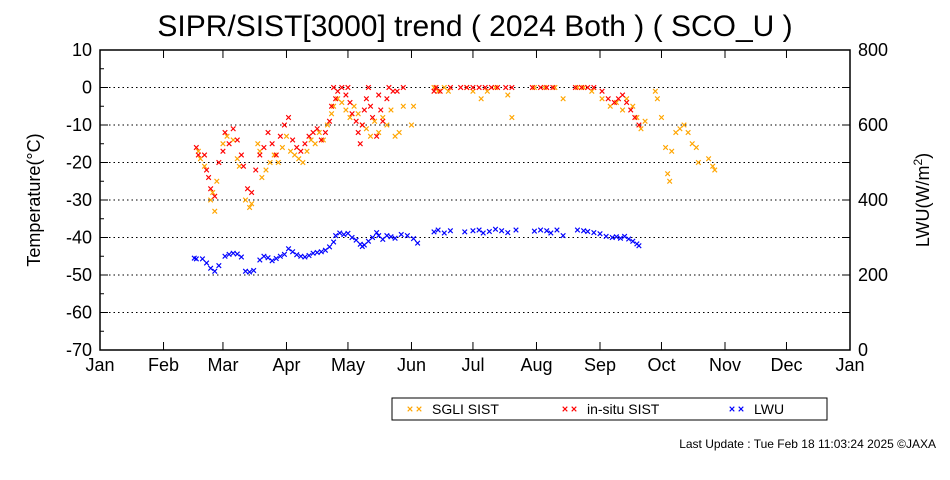  I want to click on legend-label: LWU, so click(769, 409).